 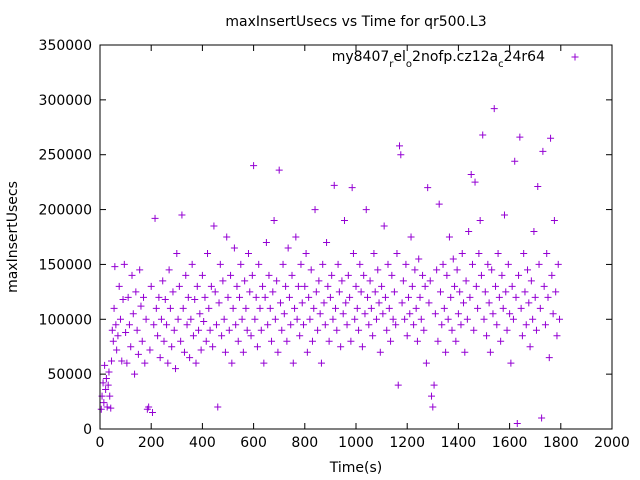 I want to click on y-tick-label: 250000, so click(x=65, y=156).